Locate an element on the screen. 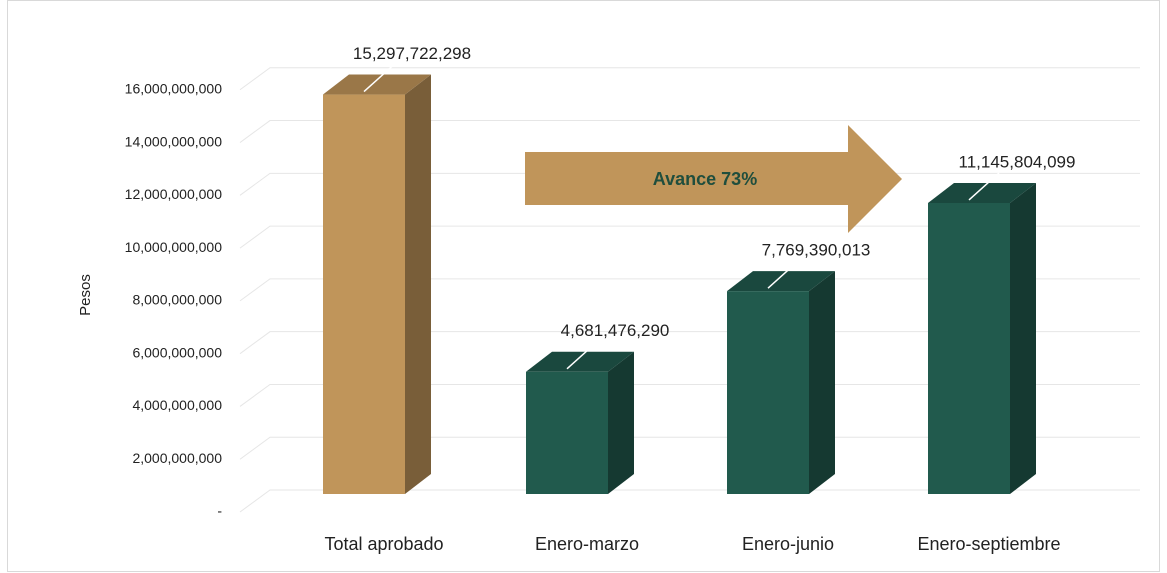 The image size is (1167, 573). arrow is located at coordinates (713, 179).